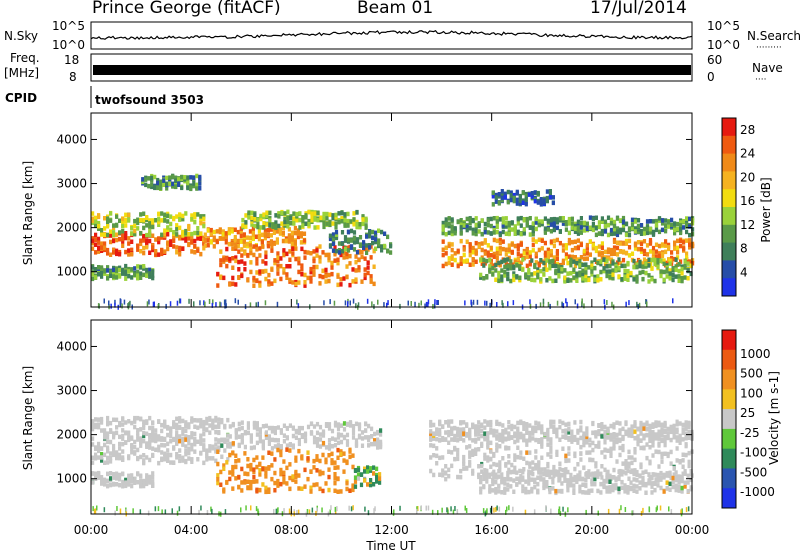  I want to click on freq-label: Freq., so click(25, 58).